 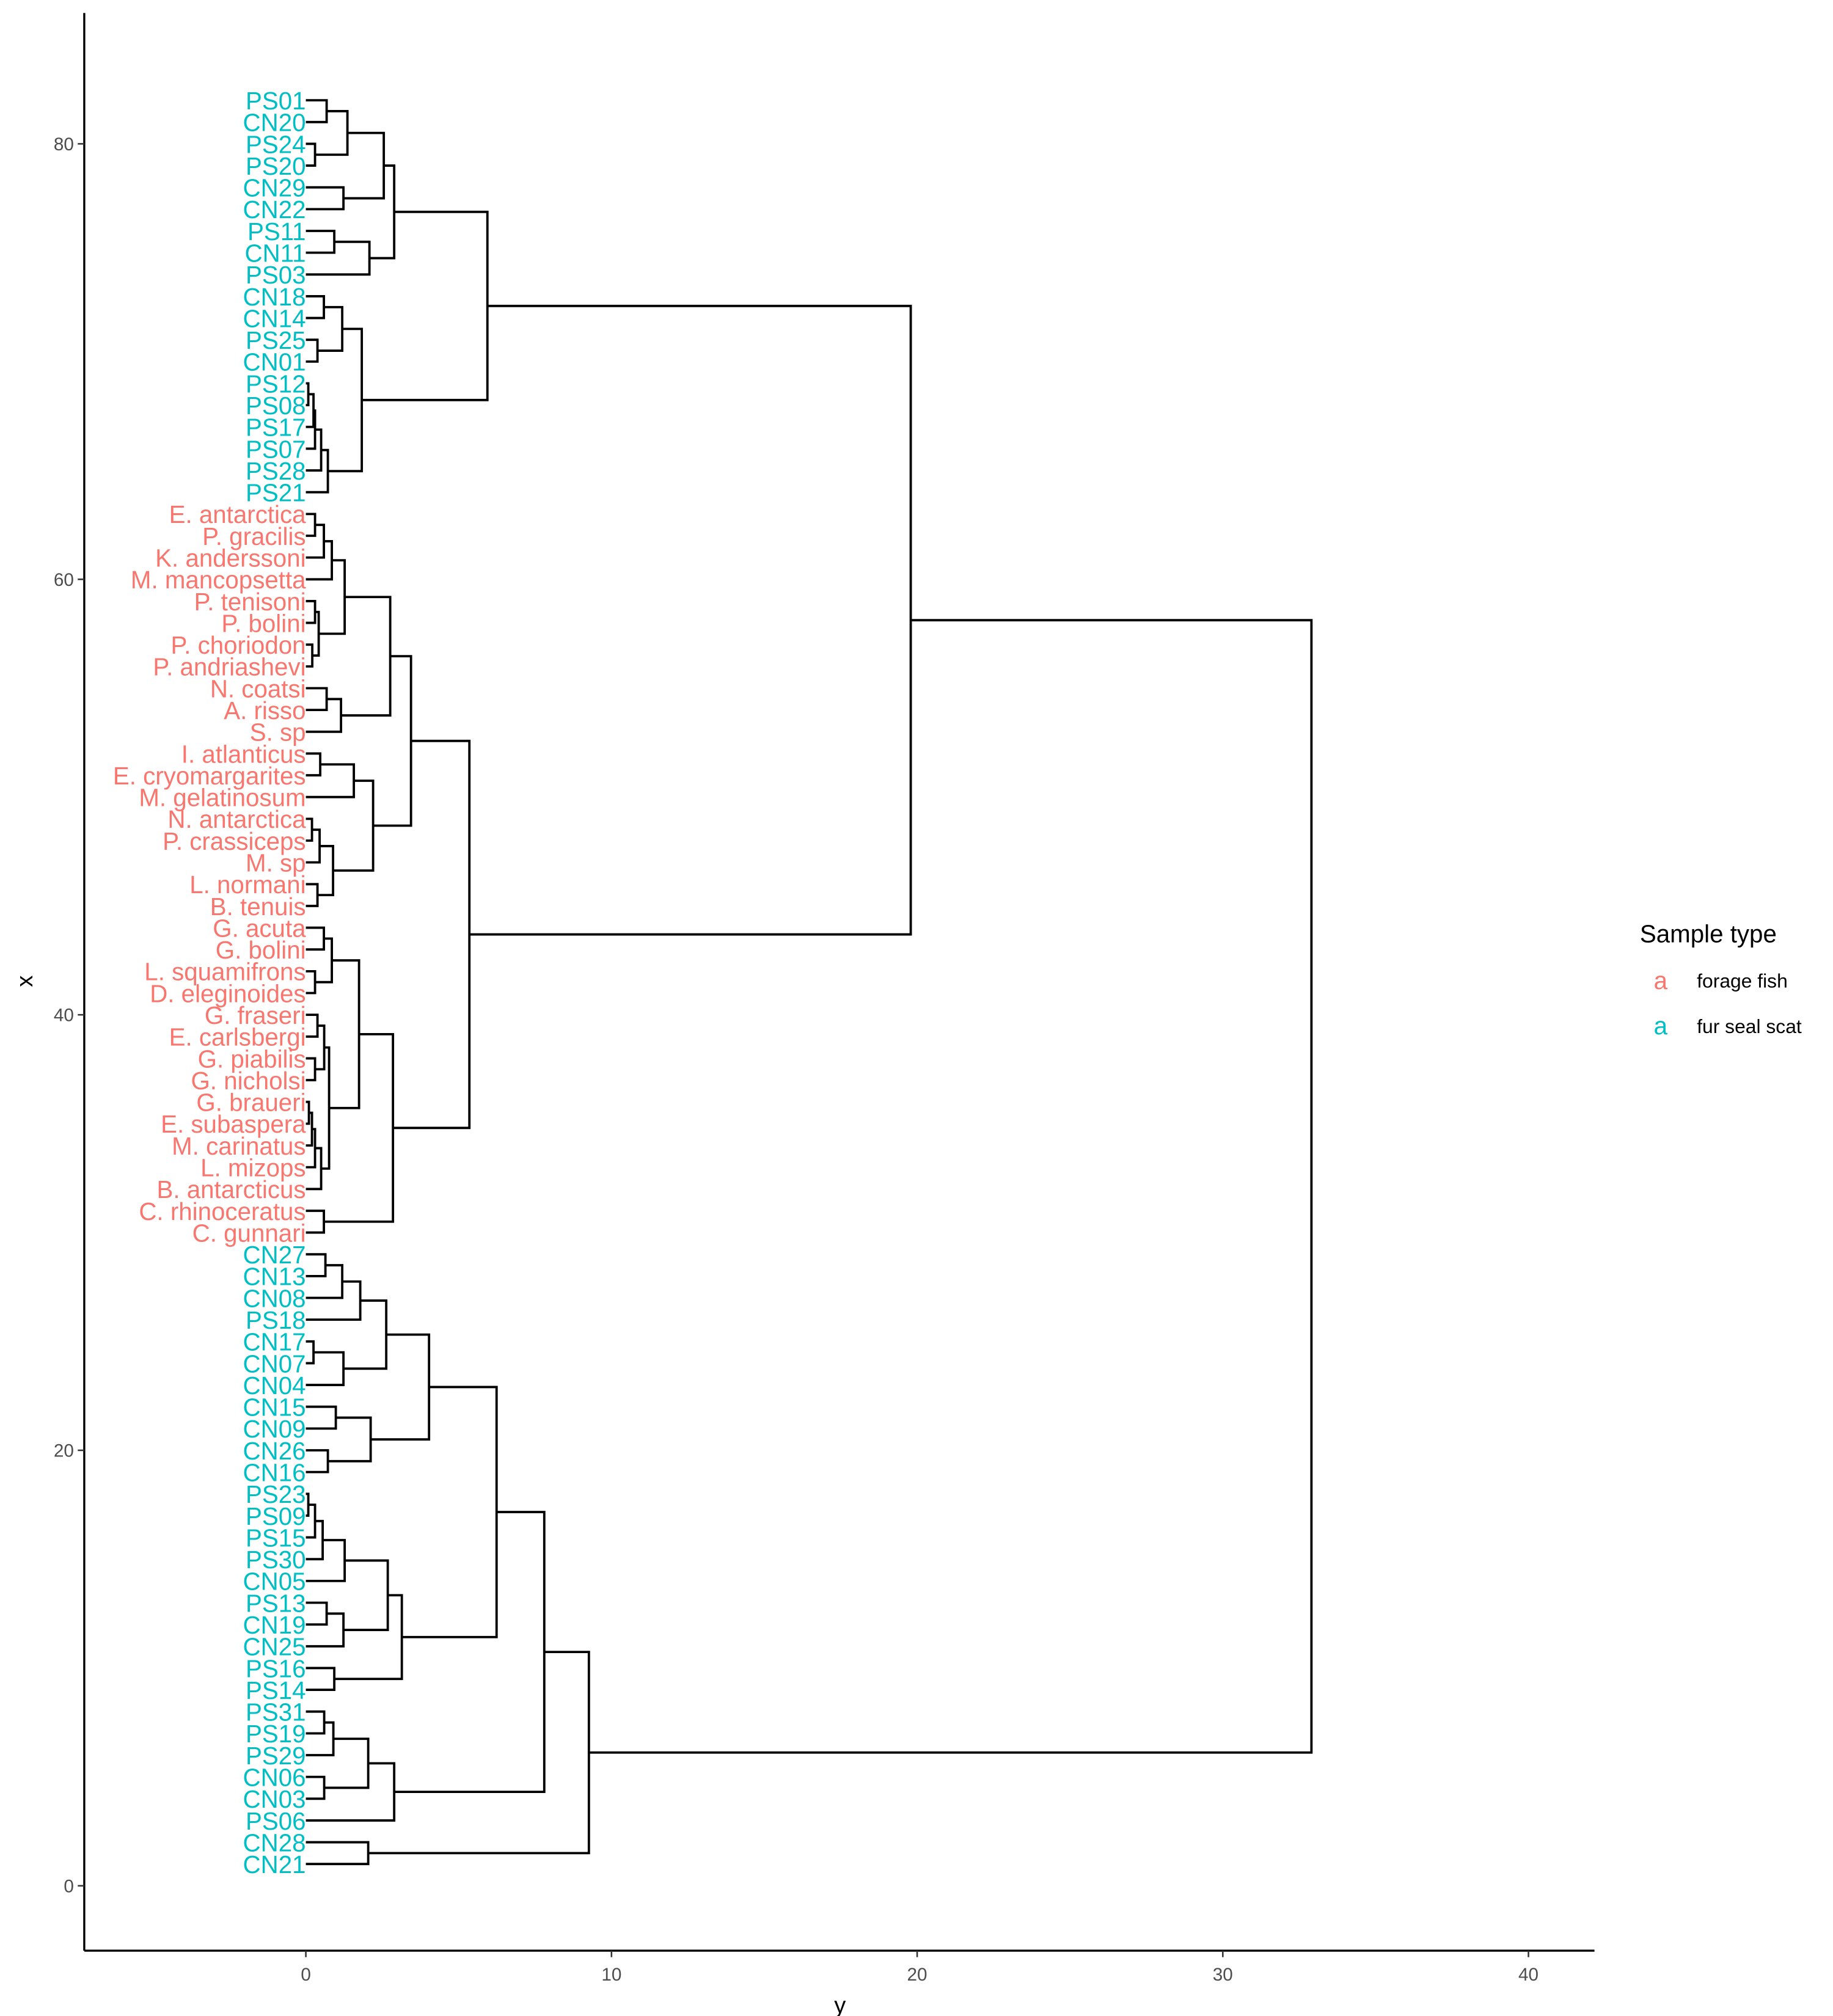 I want to click on x-tick-label: 40, so click(x=1528, y=1975).